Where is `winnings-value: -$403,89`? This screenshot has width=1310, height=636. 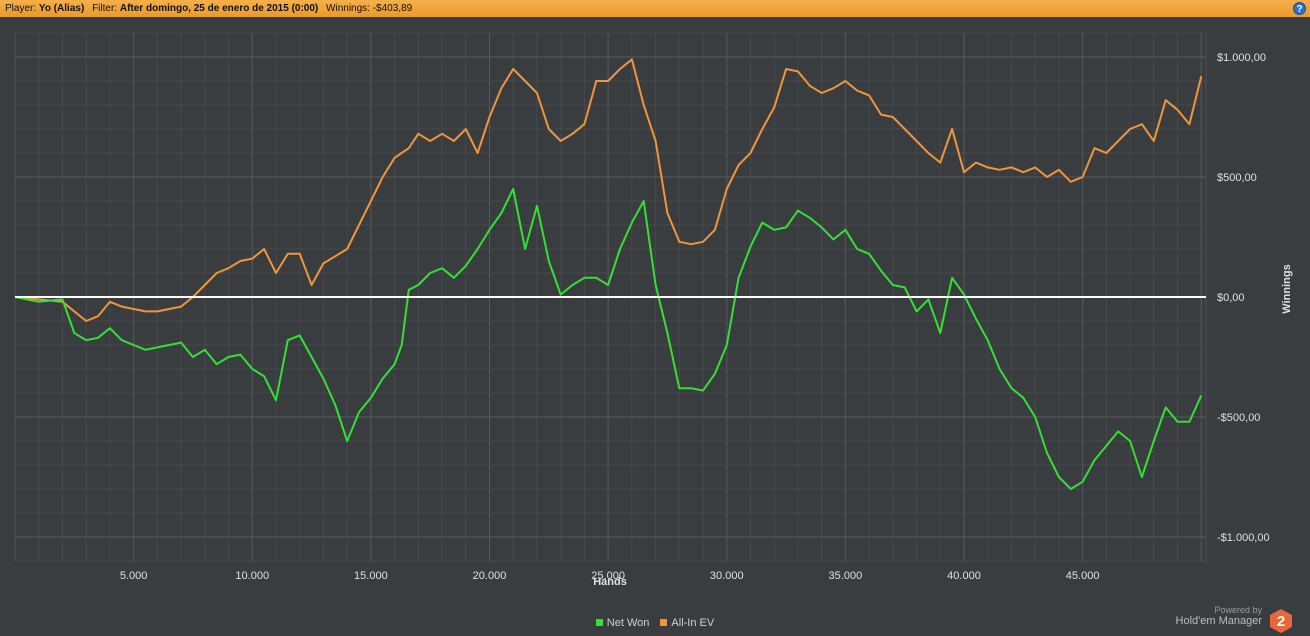 winnings-value: -$403,89 is located at coordinates (392, 8).